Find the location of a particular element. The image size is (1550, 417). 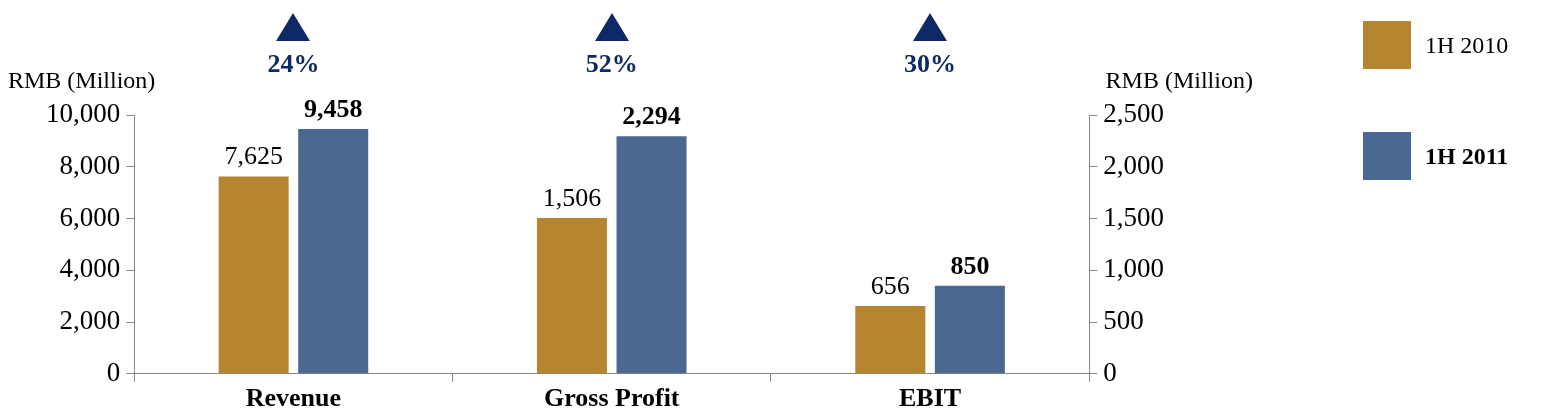

legend-label: 1H 2010 is located at coordinates (1467, 45).